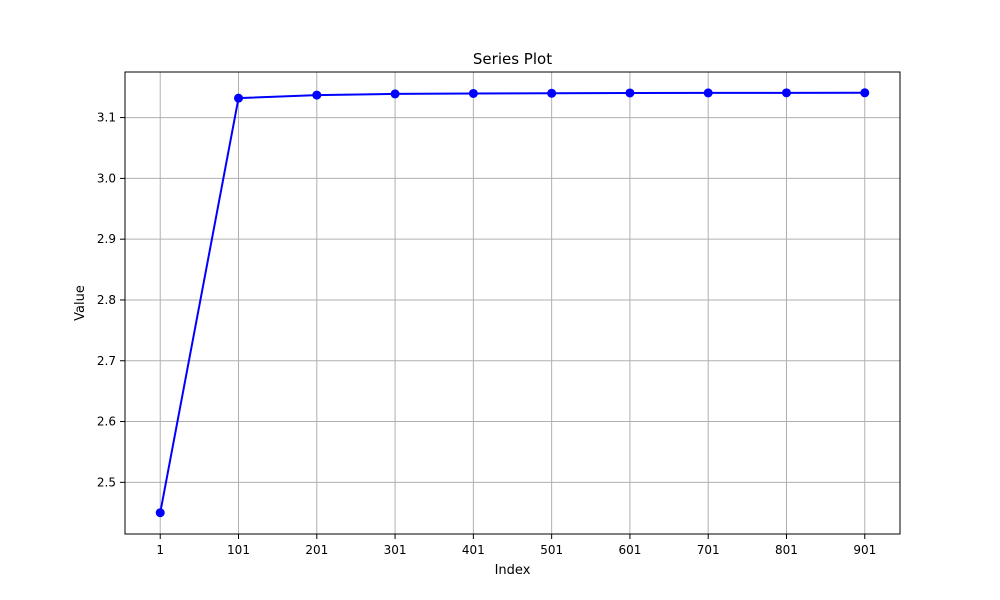  I want to click on x-tick-label: 601, so click(629, 550).